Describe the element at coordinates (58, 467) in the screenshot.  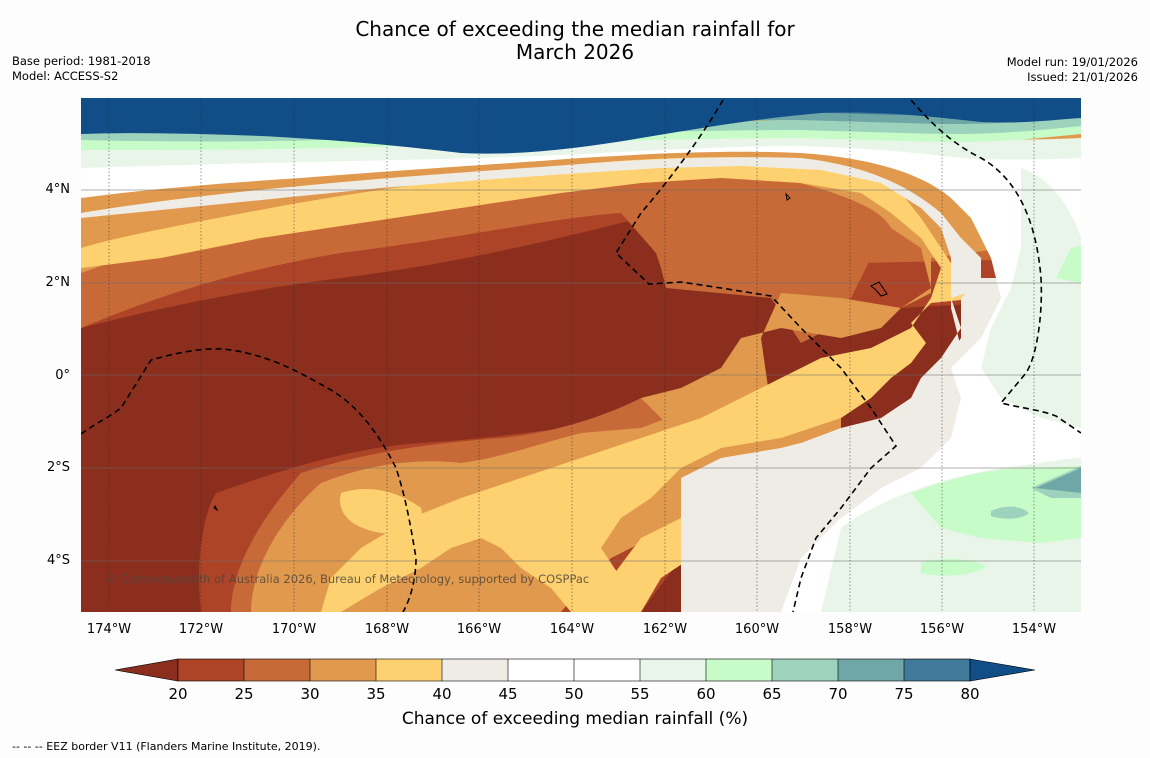
I see `lat-label-2s: 2°S` at that location.